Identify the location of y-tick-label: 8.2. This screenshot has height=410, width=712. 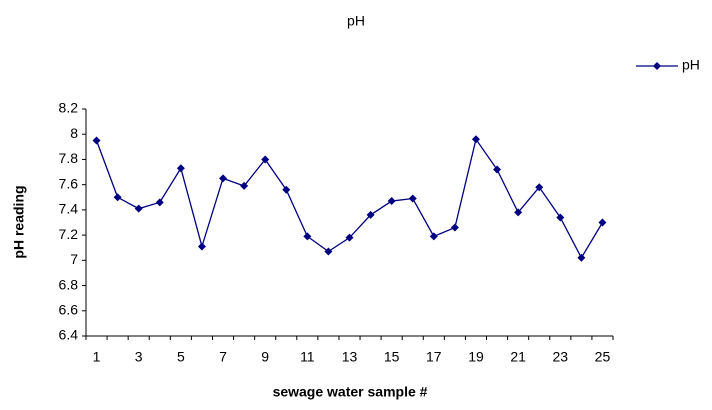
(69, 108).